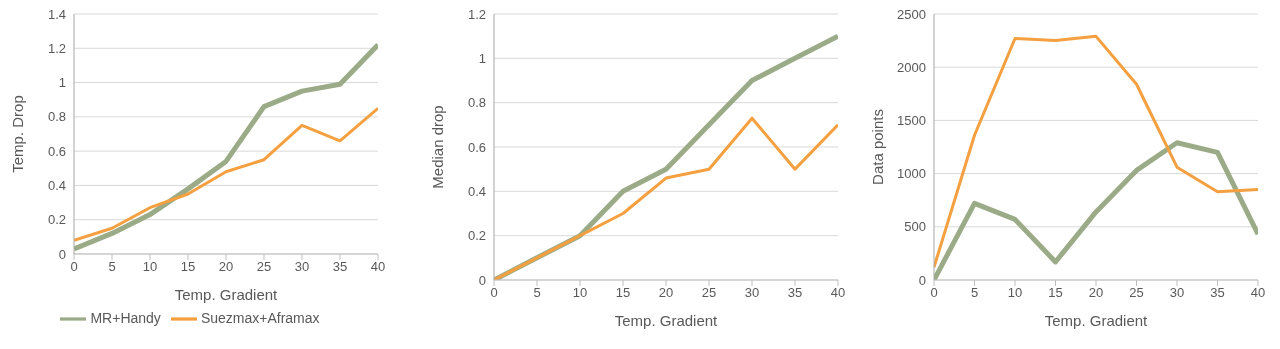  Describe the element at coordinates (911, 67) in the screenshot. I see `y-tick-label: 2000` at that location.